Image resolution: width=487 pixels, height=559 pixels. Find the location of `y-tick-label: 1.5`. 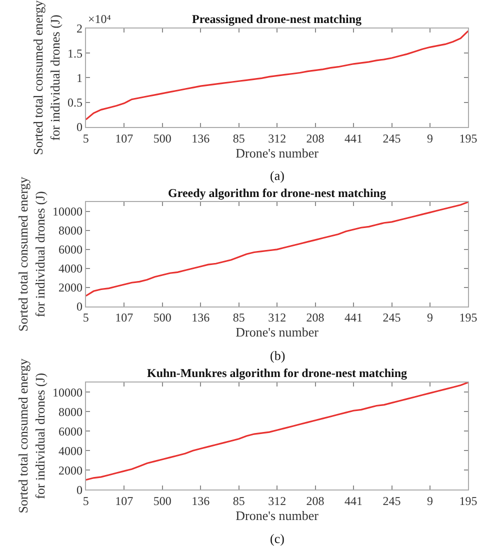

y-tick-label: 1.5 is located at coordinates (75, 53).